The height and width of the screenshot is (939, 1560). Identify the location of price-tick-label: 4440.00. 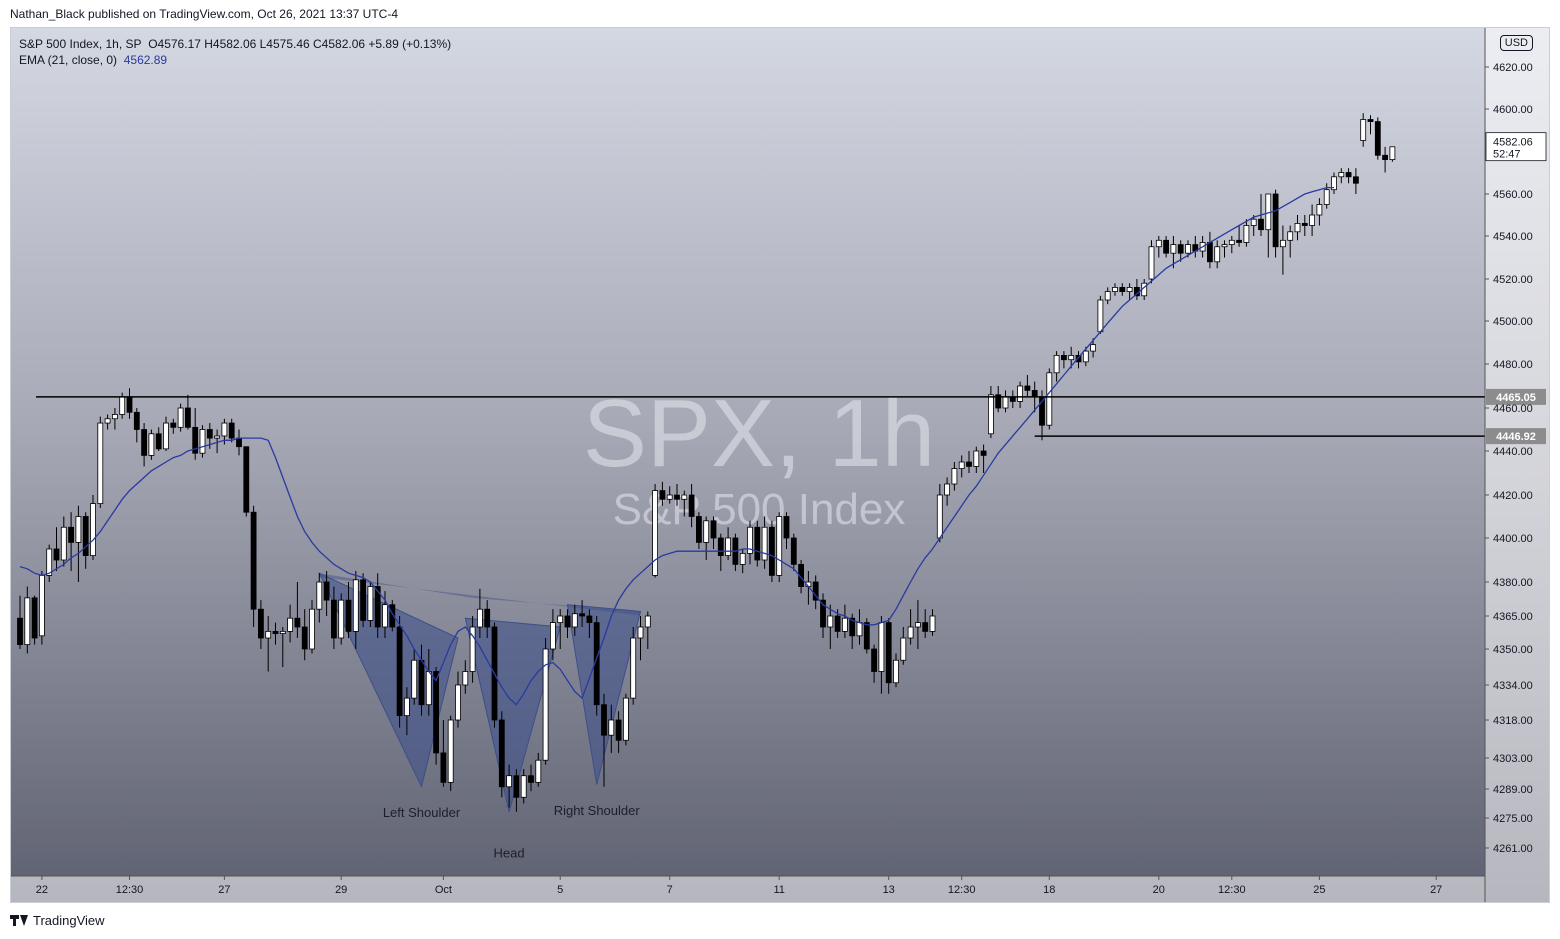
(1513, 452).